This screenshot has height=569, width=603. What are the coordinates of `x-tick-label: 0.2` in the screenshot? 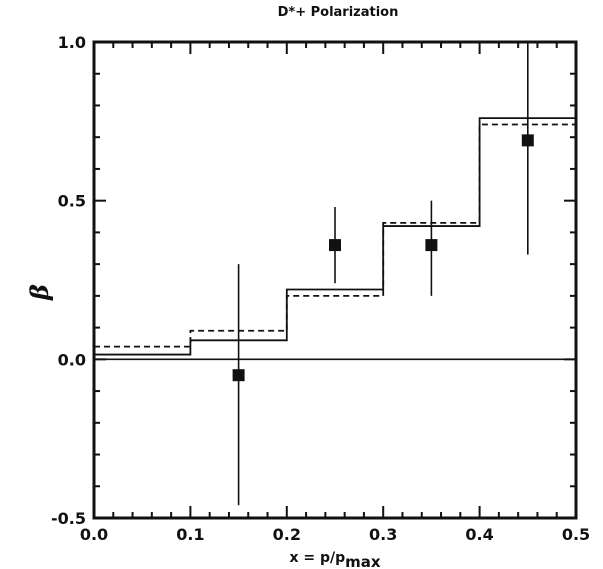 It's located at (287, 534).